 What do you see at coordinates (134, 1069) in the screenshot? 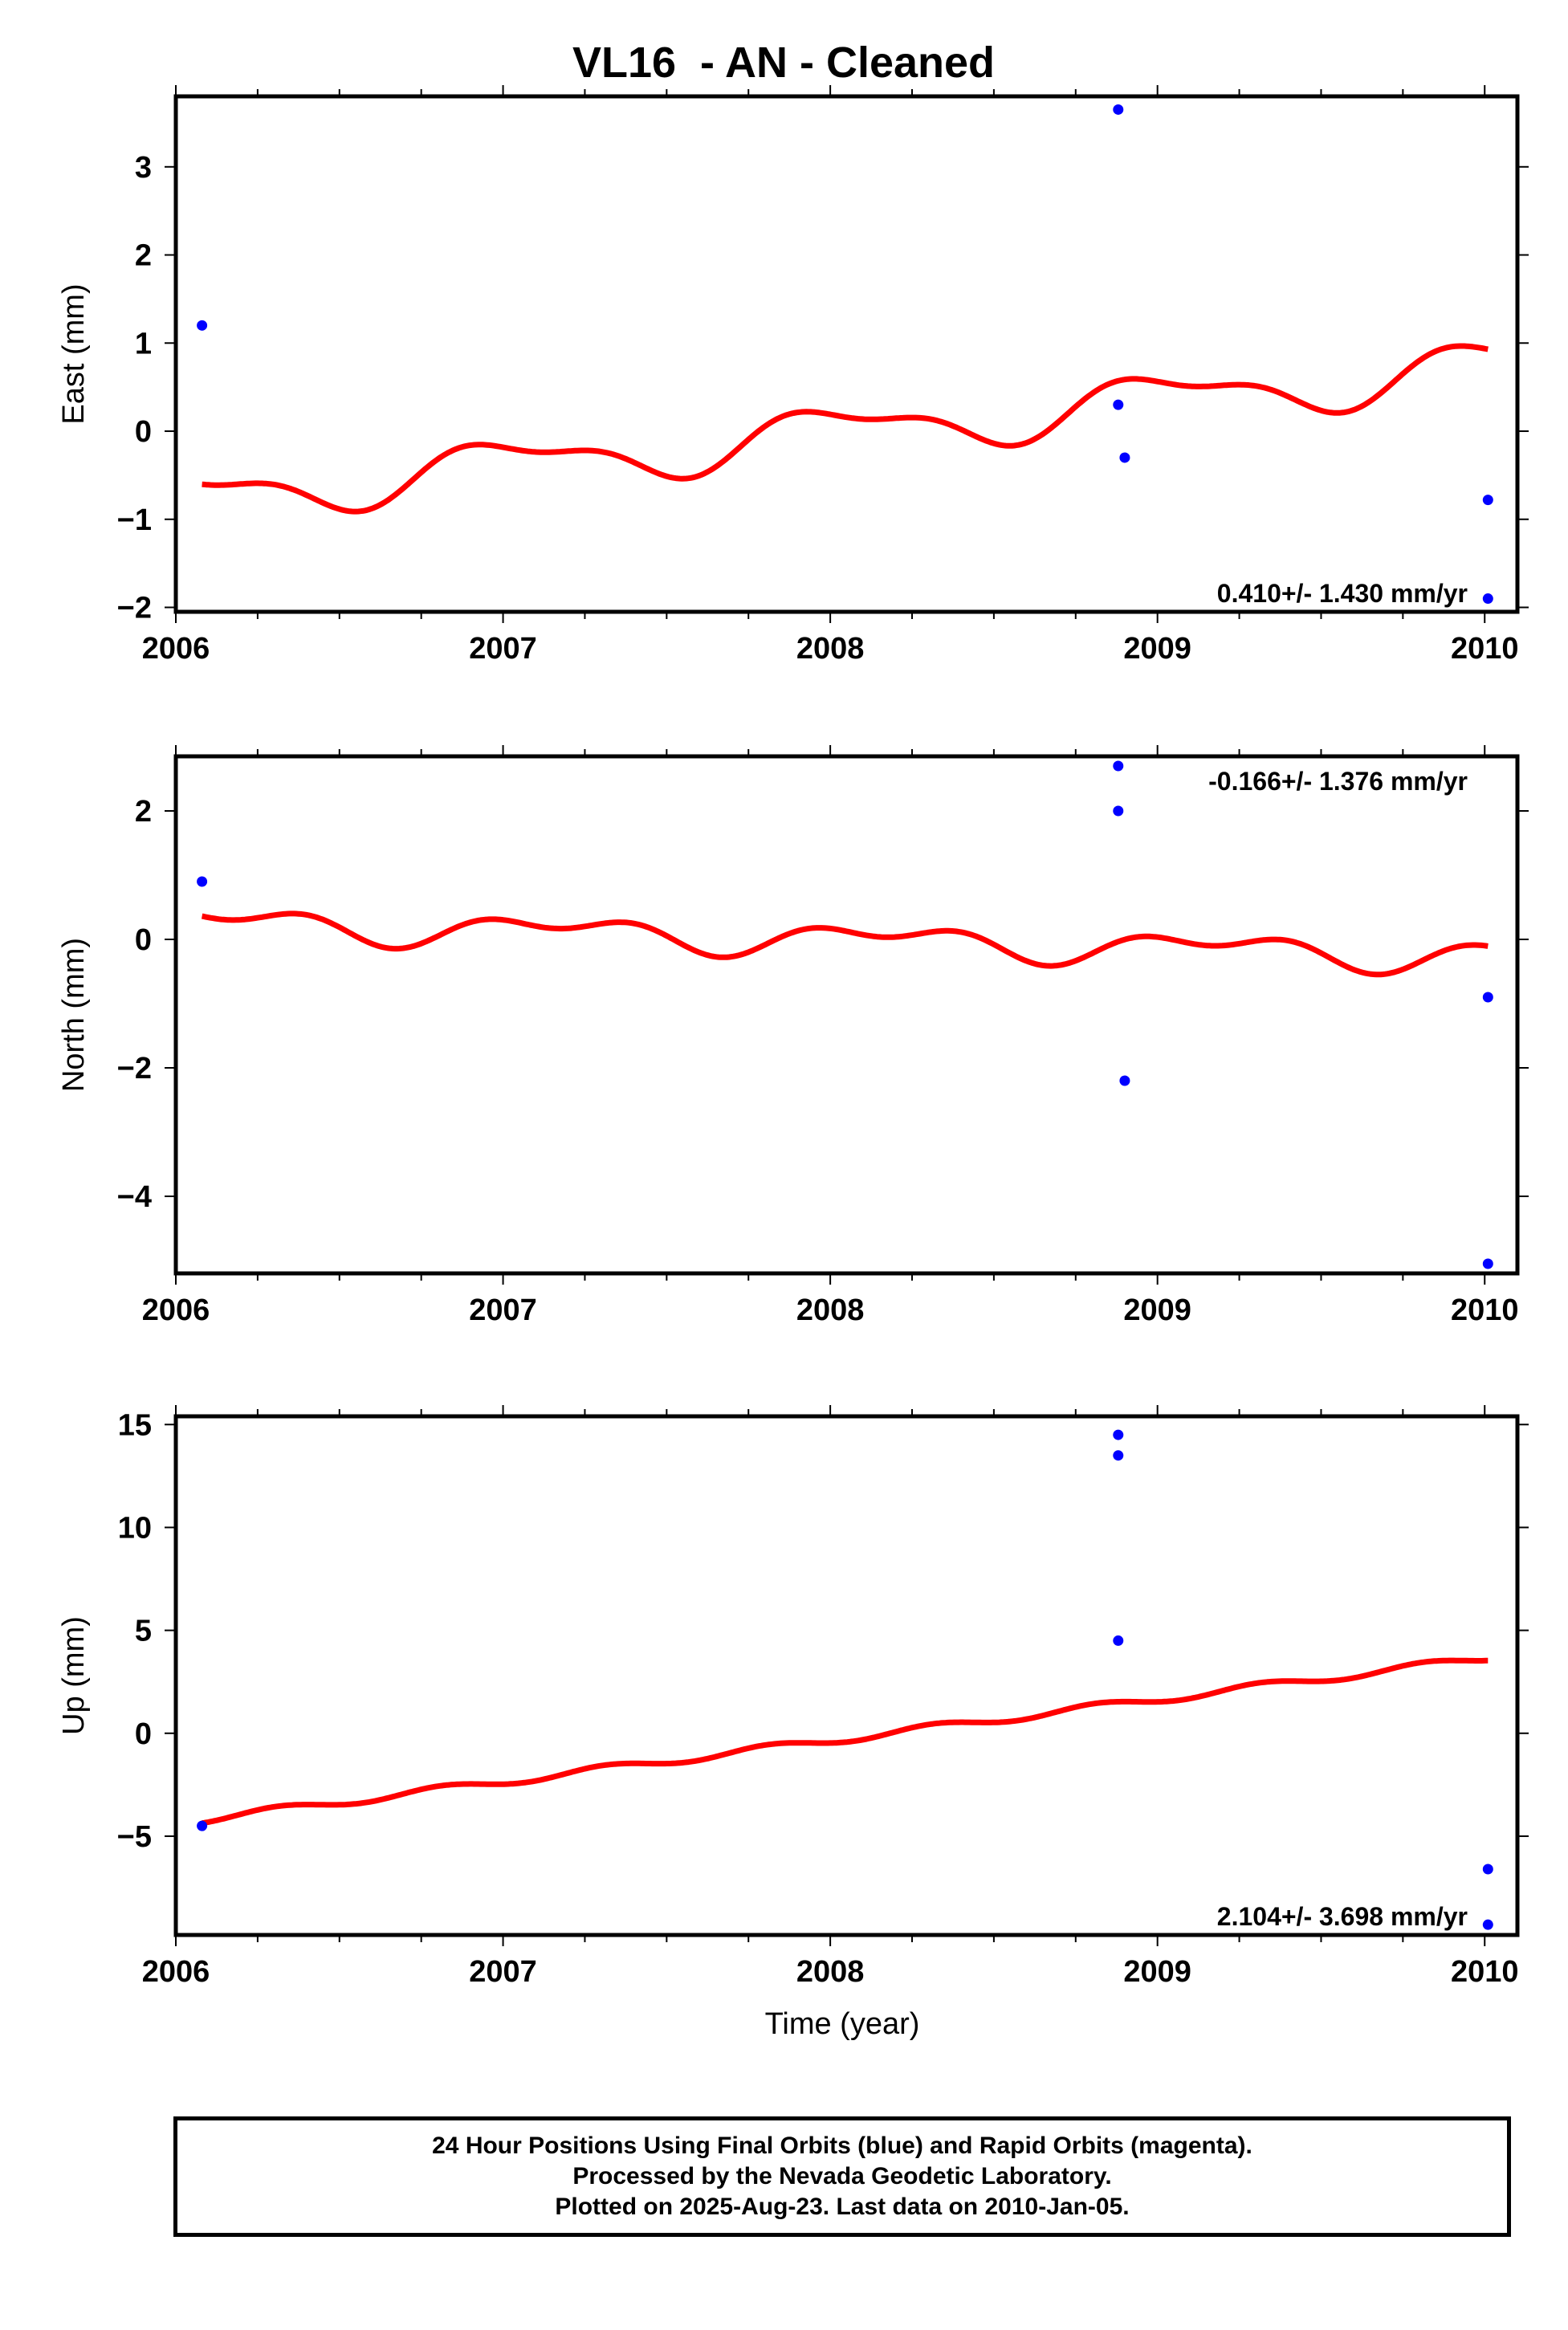
I see `north-ytick-label: −2` at bounding box center [134, 1069].